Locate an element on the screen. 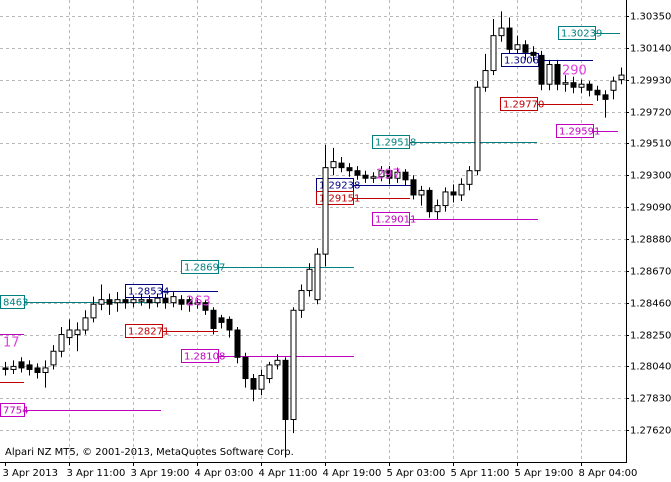 The image size is (671, 482). level-label: 1.30239 is located at coordinates (581, 34).